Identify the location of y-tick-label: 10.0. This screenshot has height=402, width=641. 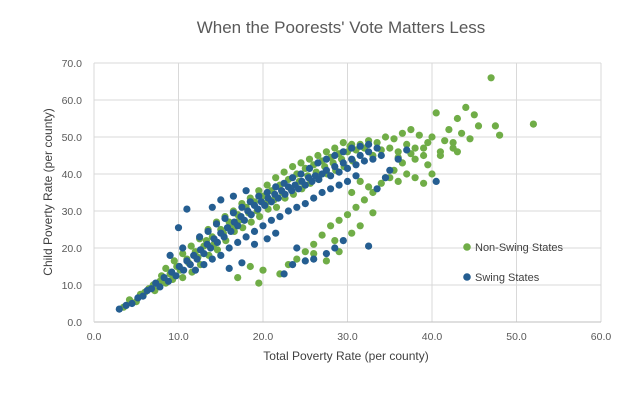
(72, 286).